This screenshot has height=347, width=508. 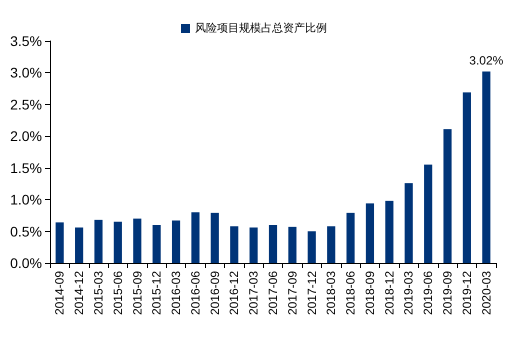 What do you see at coordinates (137, 293) in the screenshot?
I see `x-tick-label: 2015-09` at bounding box center [137, 293].